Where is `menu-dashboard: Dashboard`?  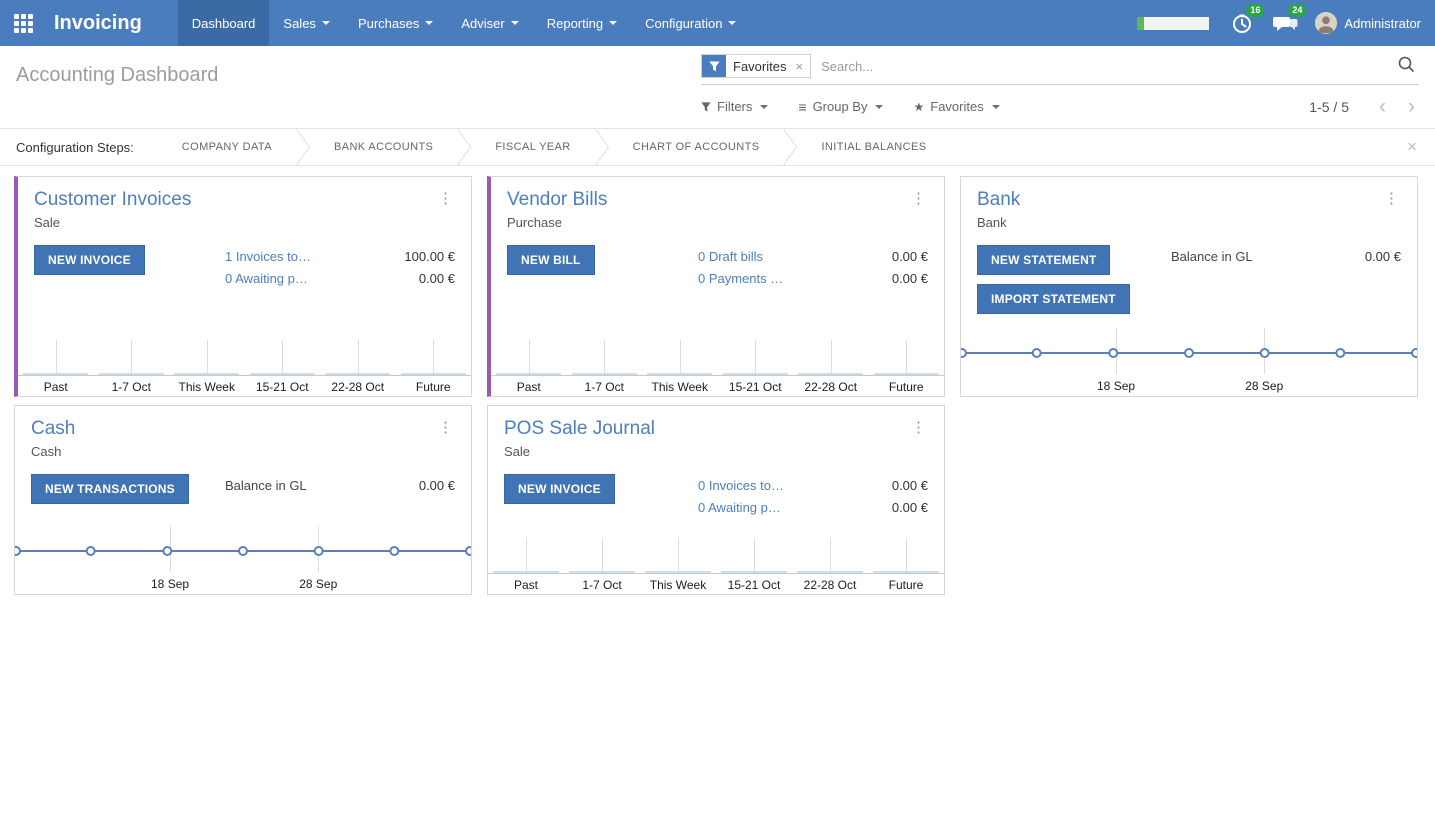 menu-dashboard: Dashboard is located at coordinates (223, 23).